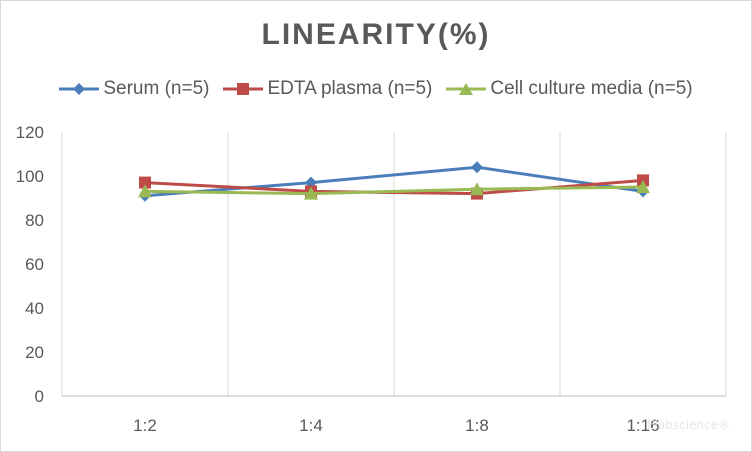  Describe the element at coordinates (642, 425) in the screenshot. I see `x-tick-label: 1:16` at that location.